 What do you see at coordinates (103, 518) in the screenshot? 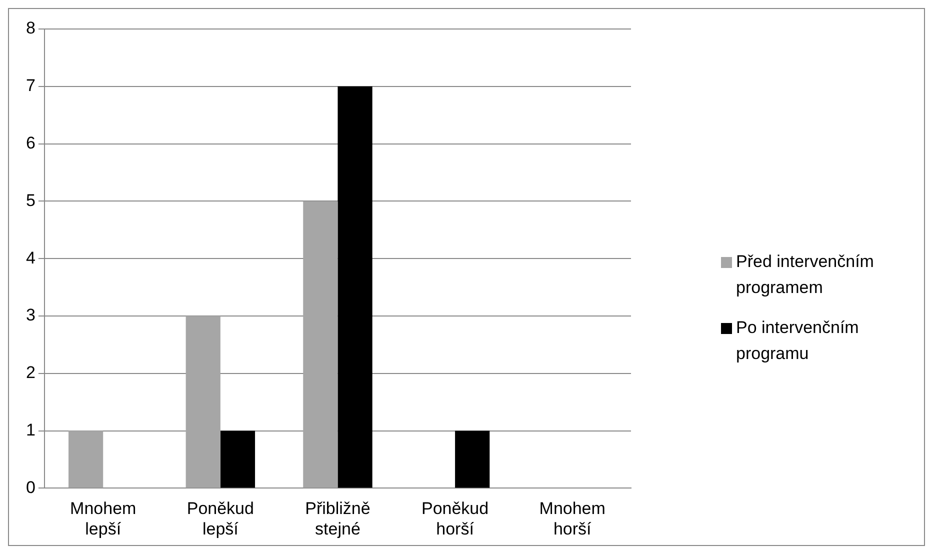
I see `x-tick-label: Mnohem lepší` at bounding box center [103, 518].